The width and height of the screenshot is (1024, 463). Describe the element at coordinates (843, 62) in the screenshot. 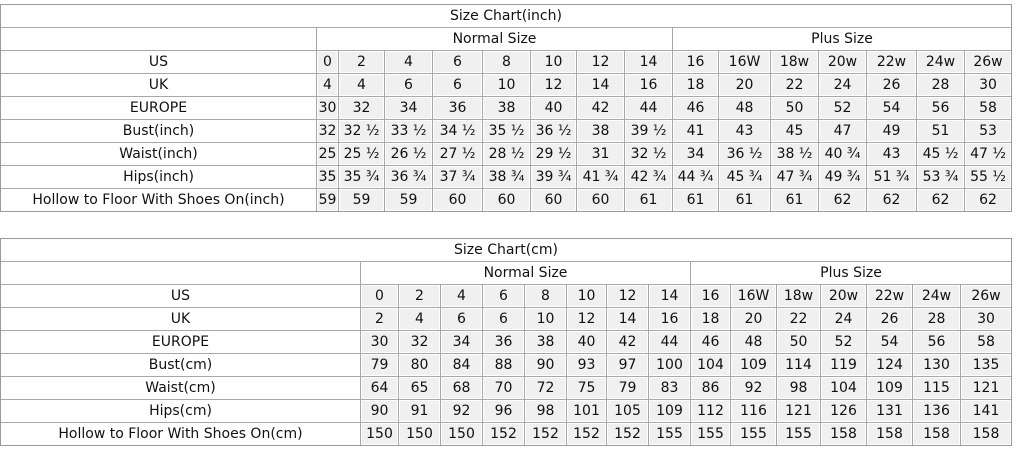

I see `size-cell: 20w` at that location.